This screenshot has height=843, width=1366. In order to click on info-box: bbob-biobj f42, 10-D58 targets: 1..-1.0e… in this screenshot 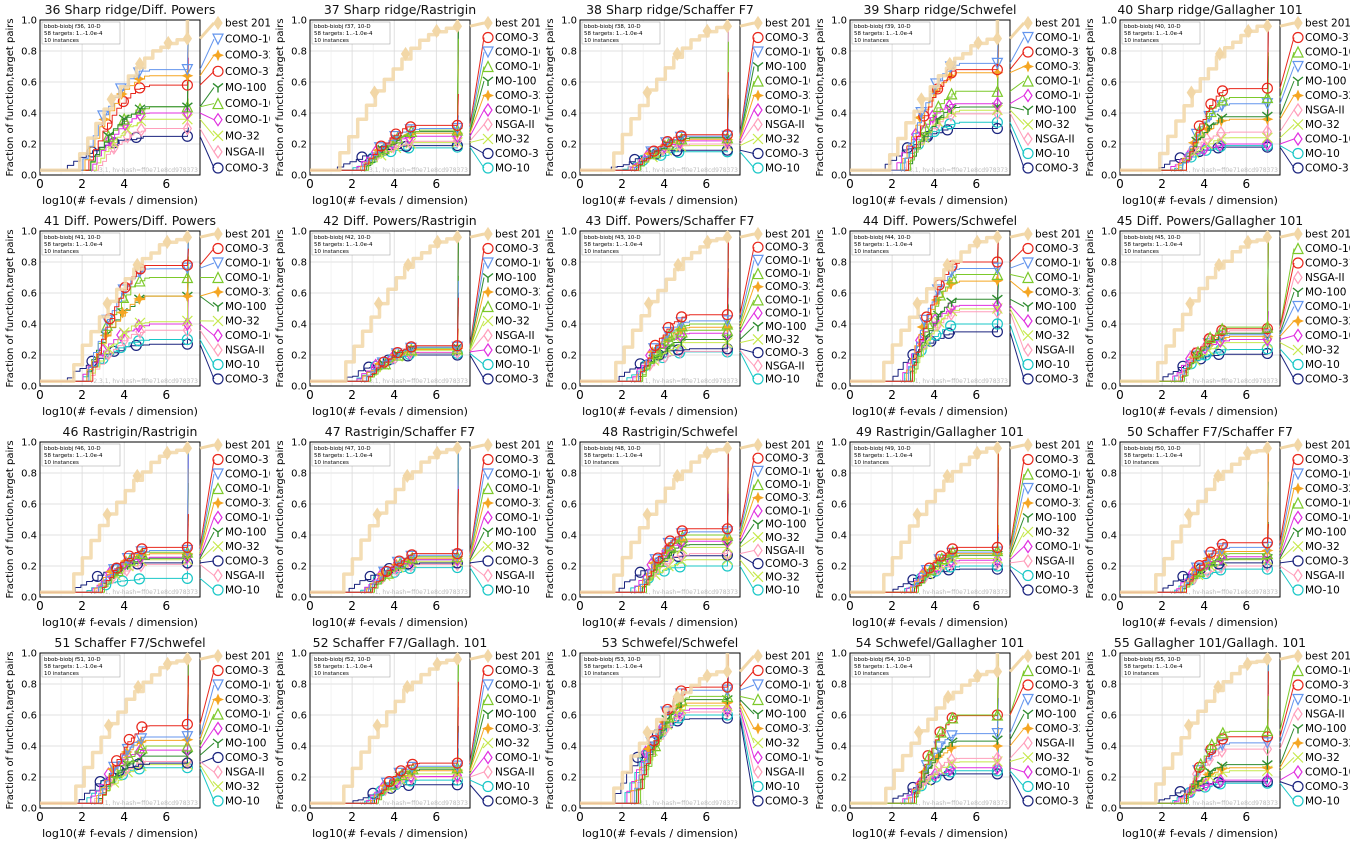, I will do `click(351, 244)`.